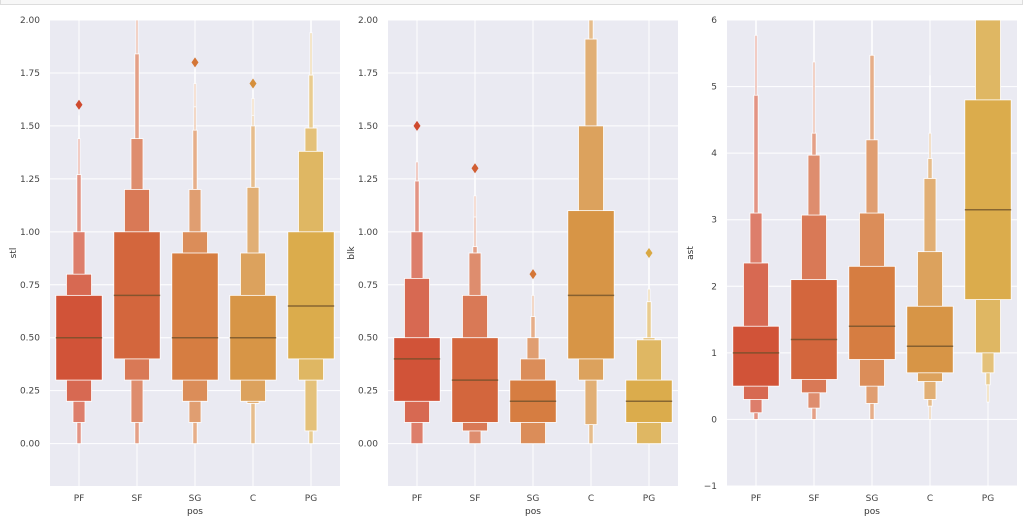 The width and height of the screenshot is (1023, 523). Describe the element at coordinates (714, 154) in the screenshot. I see `y-tick-label: 4` at that location.